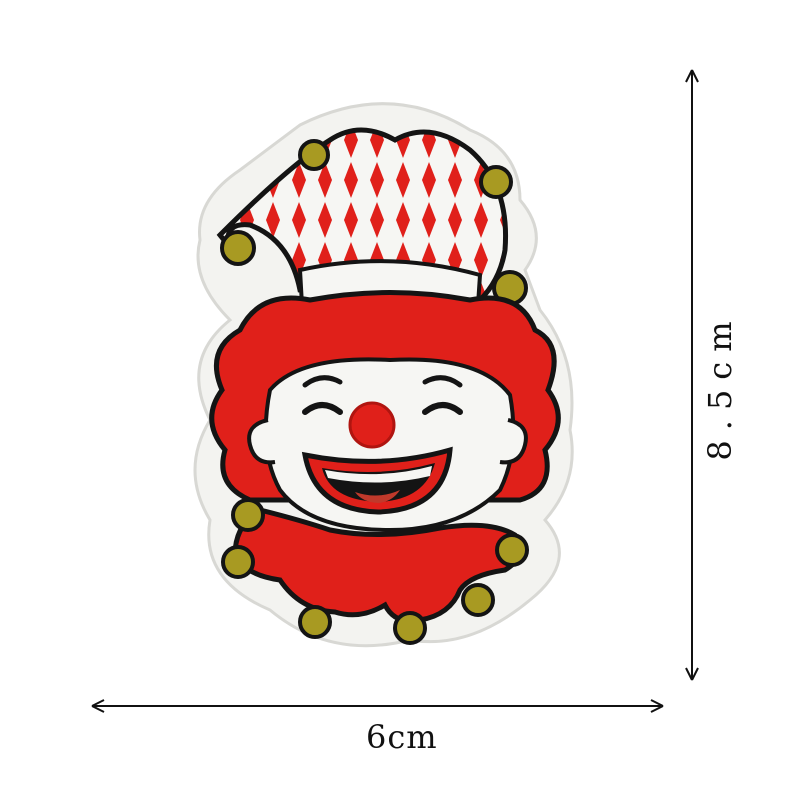 This screenshot has width=800, height=804. Describe the element at coordinates (402, 737) in the screenshot. I see `width-label: 6cm` at that location.